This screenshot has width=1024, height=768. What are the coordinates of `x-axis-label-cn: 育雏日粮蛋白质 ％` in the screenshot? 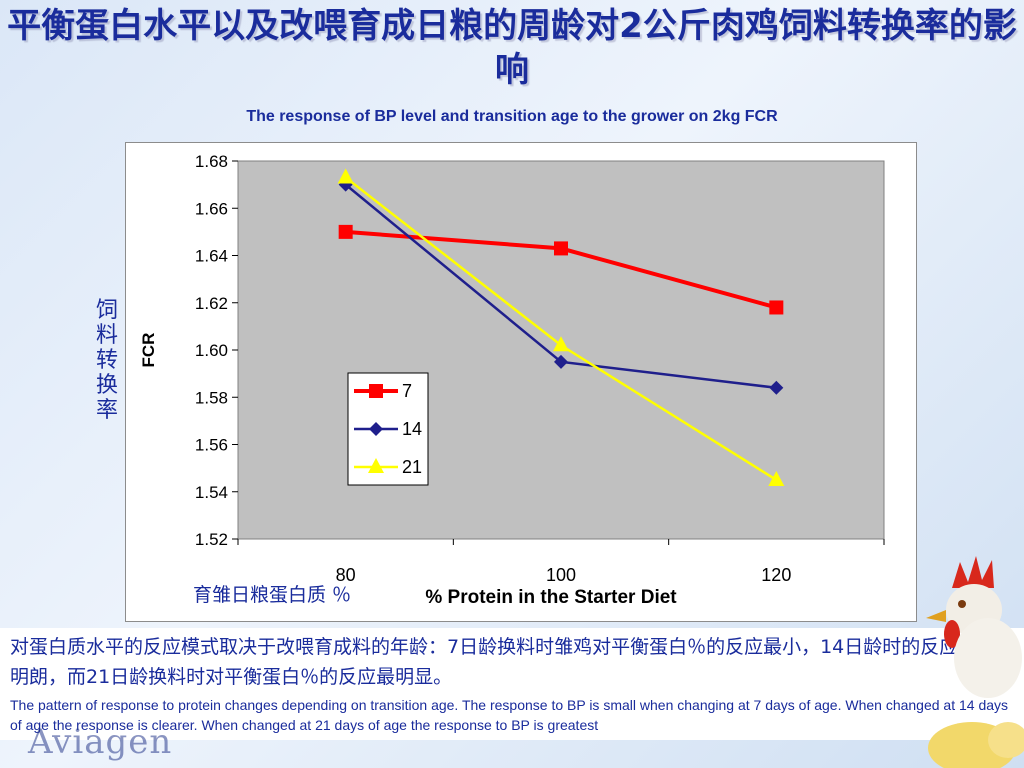 It's located at (272, 595).